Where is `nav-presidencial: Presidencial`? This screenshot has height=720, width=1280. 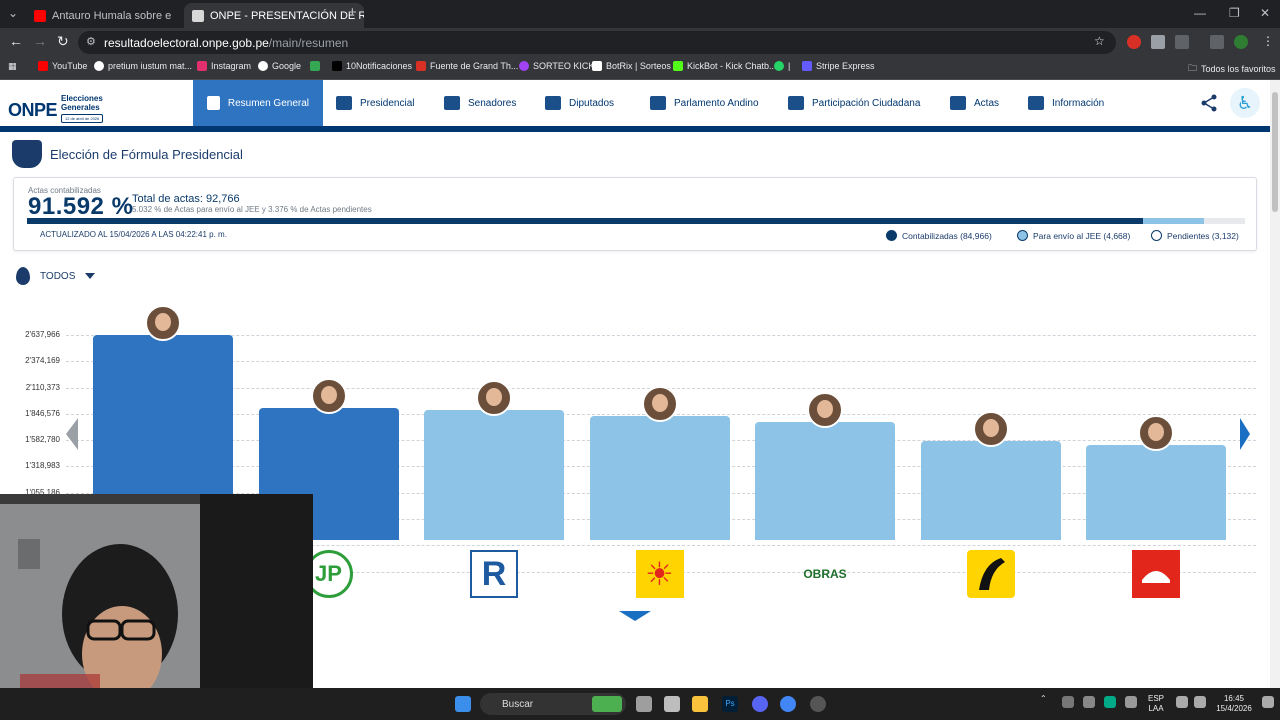
nav-presidencial: Presidencial is located at coordinates (375, 103).